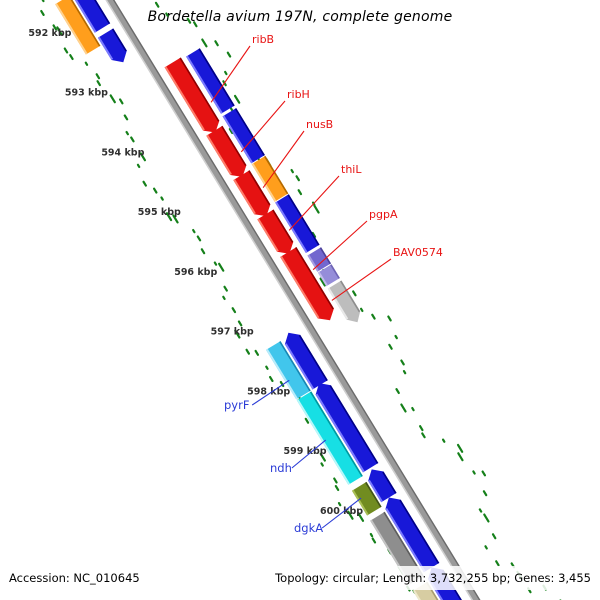  What do you see at coordinates (236, 405) in the screenshot?
I see `gene-label-pyrF: pyrF` at bounding box center [236, 405].